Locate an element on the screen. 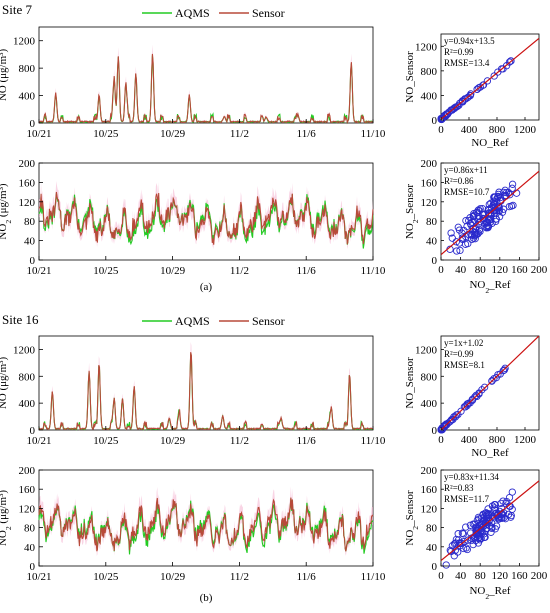 The image size is (550, 613). site2-no-timeseries-band is located at coordinates (206, 385).